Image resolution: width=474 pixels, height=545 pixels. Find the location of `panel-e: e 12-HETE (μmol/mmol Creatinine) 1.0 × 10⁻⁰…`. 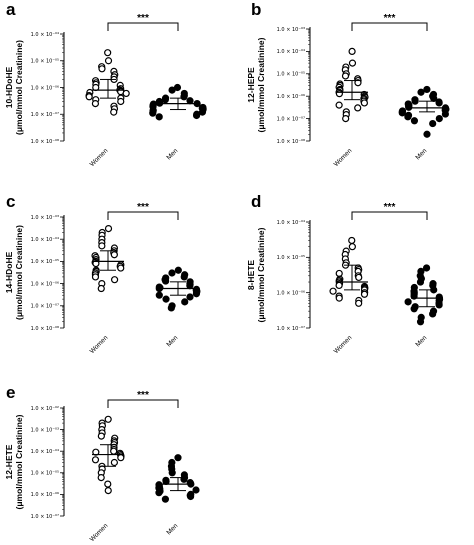

panel-e: e 12-HETE (μmol/mmol Creatinine) 1.0 × 10⁻⁰… is located at coordinates (102, 463).